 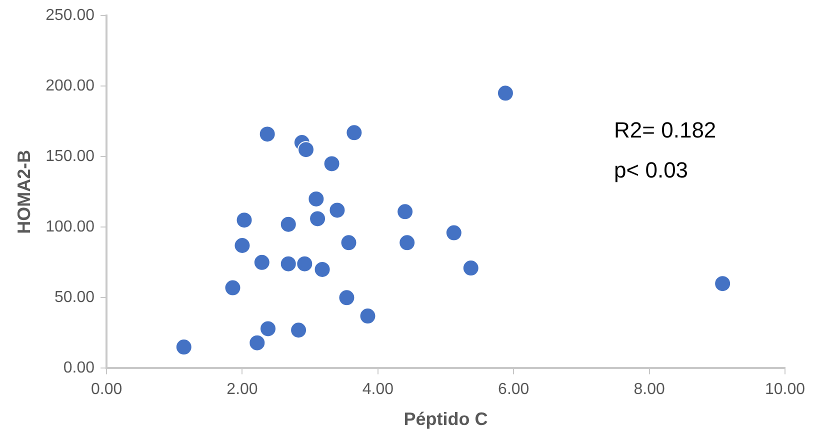 I want to click on x-tick-label: 4.00, so click(x=378, y=389).